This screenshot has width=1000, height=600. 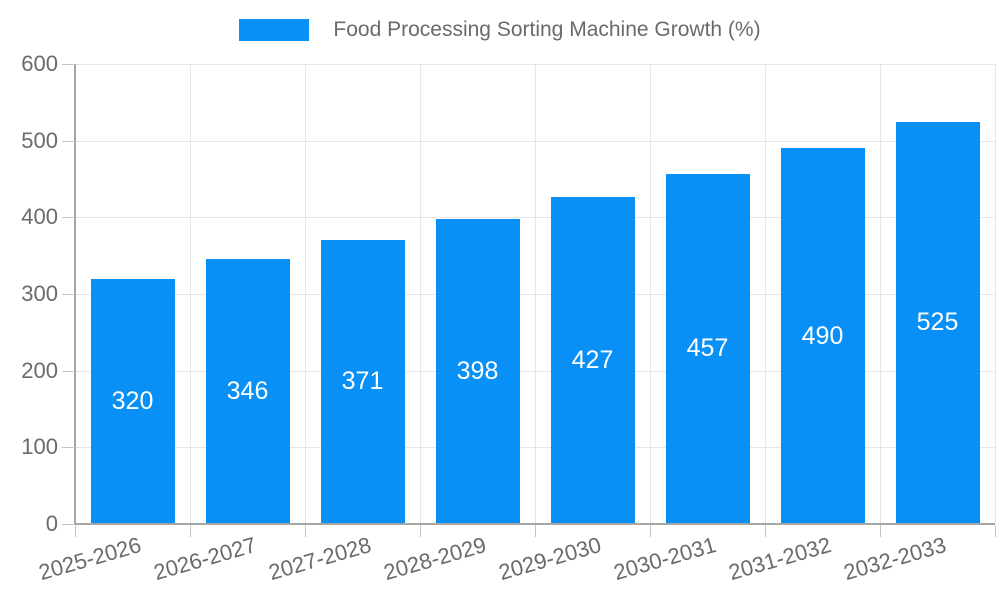 I want to click on bar-value-label: 490, so click(x=822, y=335).